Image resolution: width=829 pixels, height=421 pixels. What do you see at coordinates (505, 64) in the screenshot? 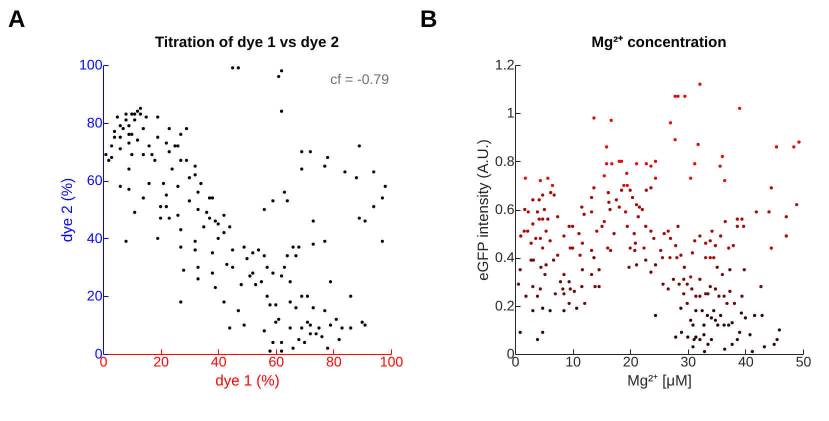
I see `y-tick-label: 1.2` at bounding box center [505, 64].